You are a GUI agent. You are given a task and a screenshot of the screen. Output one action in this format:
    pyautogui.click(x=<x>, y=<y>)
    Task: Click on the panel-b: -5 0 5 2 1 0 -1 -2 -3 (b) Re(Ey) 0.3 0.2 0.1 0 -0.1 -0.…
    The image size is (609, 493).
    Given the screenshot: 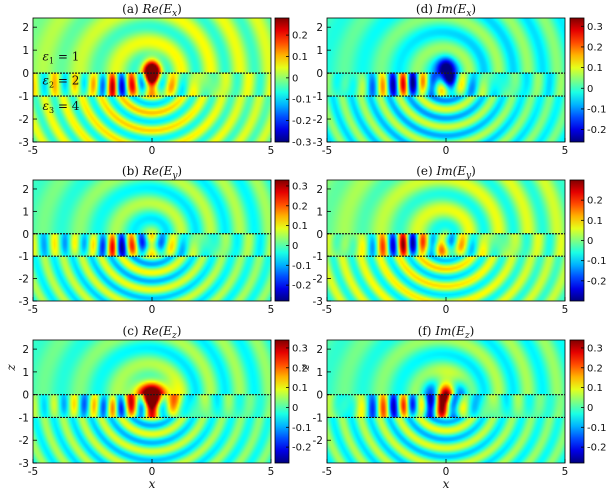 What is the action you would take?
    pyautogui.click(x=165, y=240)
    